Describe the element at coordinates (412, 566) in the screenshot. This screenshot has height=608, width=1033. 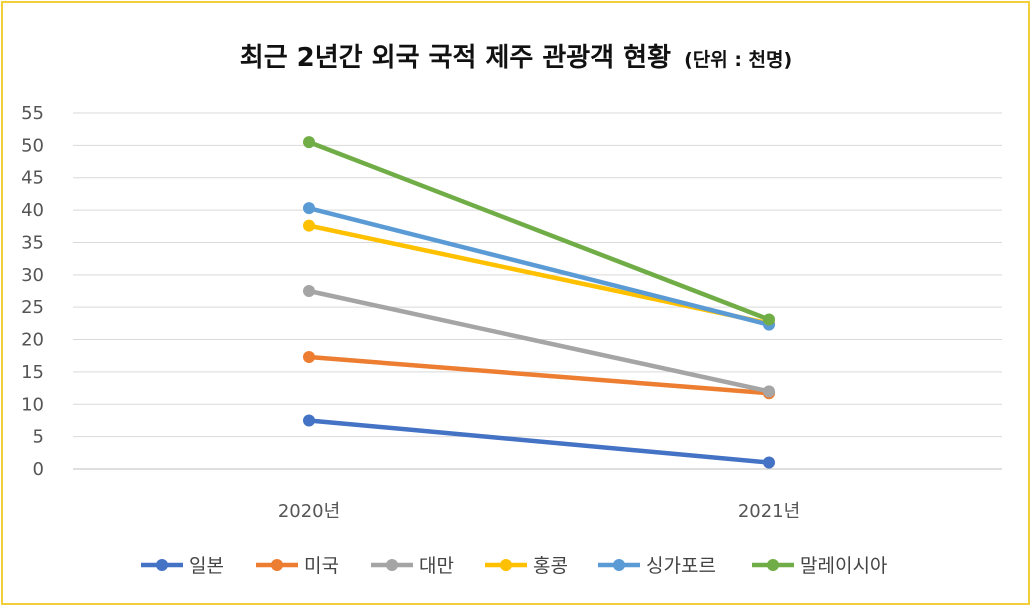
I see `legend-entry: 대만` at that location.